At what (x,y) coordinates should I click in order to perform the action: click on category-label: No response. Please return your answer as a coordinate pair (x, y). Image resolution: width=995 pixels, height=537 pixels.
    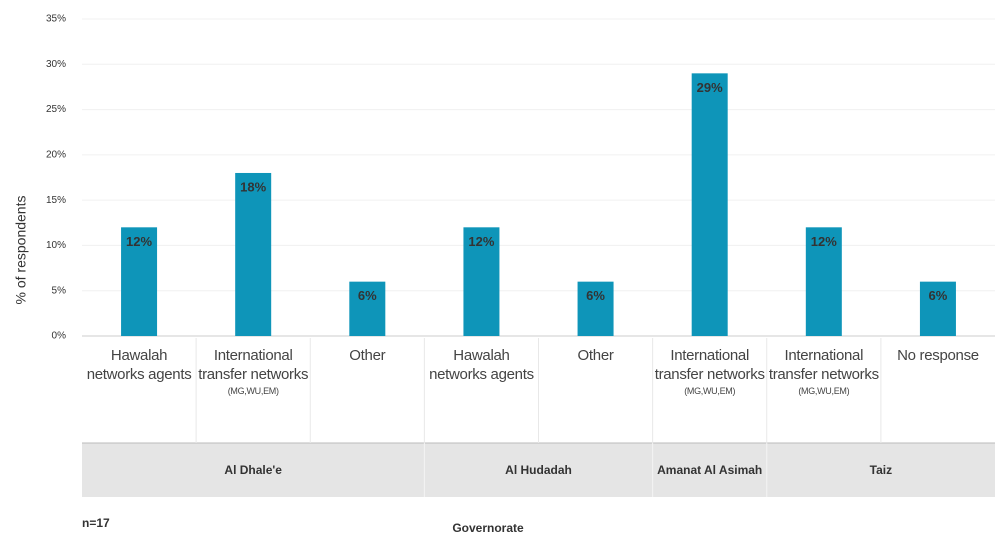
    Looking at the image, I should click on (938, 355).